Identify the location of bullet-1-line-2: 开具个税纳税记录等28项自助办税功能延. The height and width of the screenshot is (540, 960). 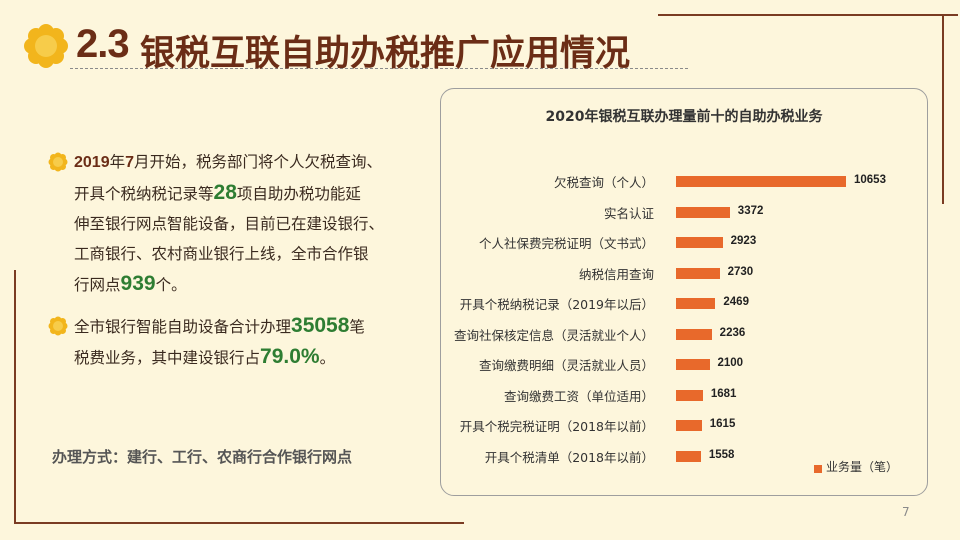
(229, 193).